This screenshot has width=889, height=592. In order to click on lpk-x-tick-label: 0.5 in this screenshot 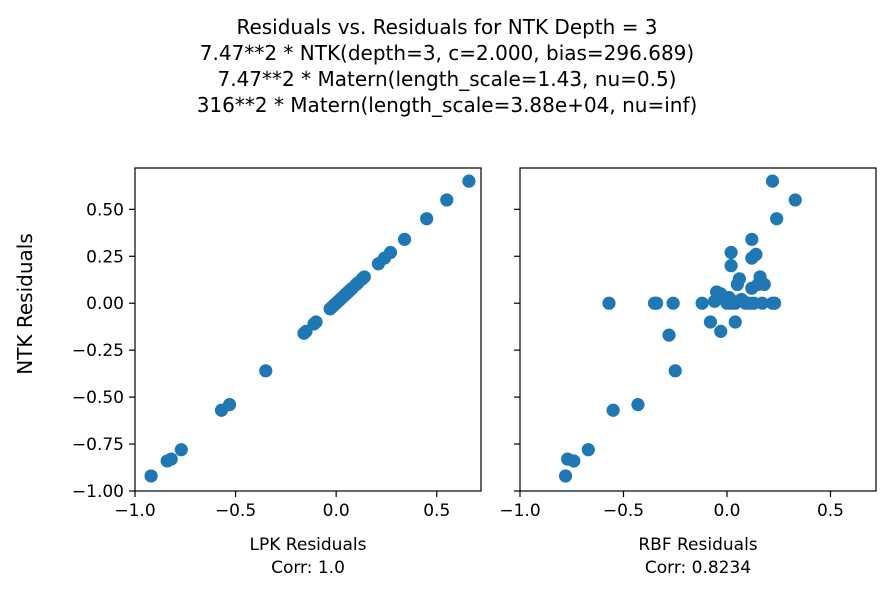, I will do `click(436, 511)`.